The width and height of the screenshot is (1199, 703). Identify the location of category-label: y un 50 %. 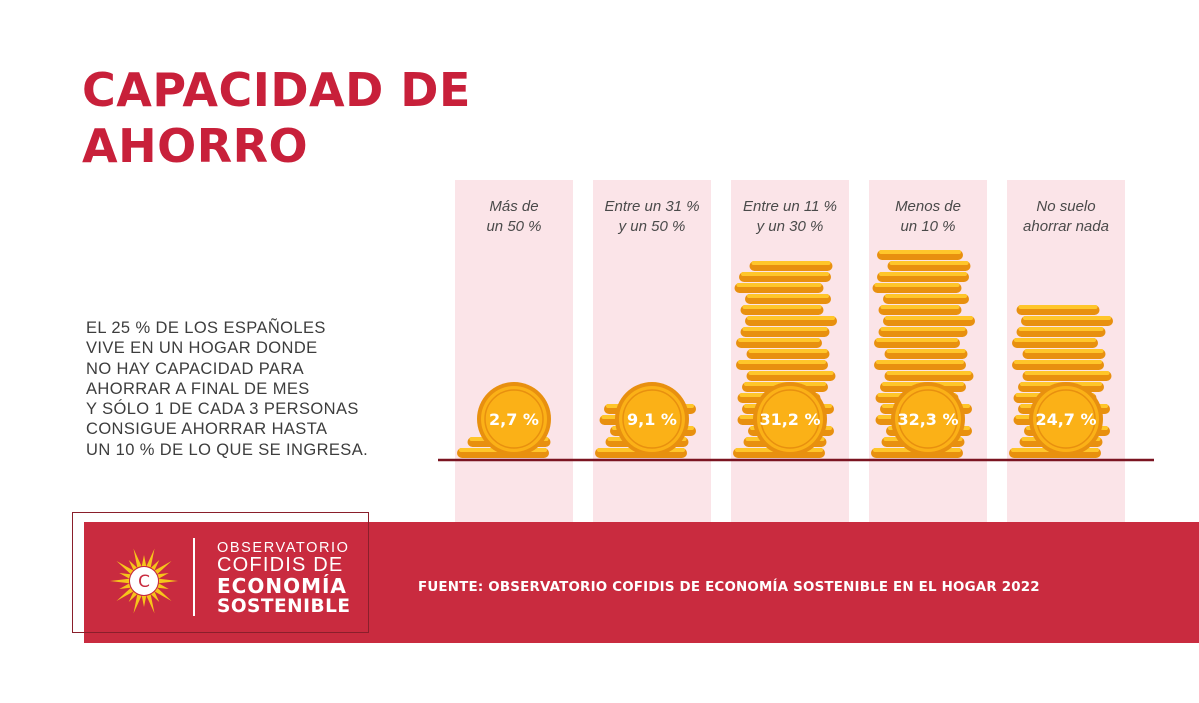
(652, 226).